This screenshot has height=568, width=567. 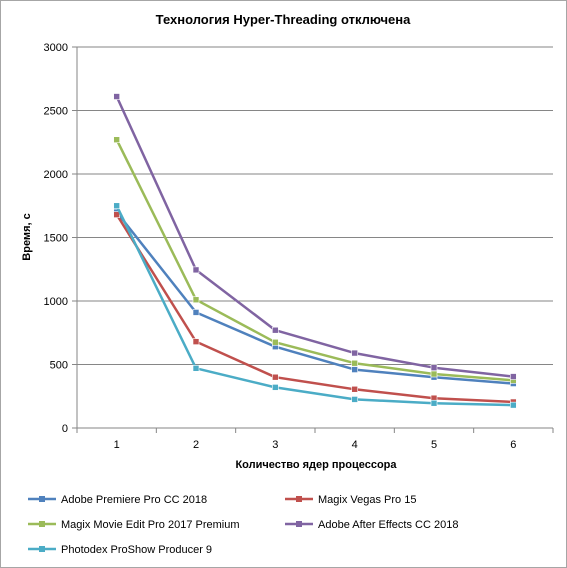 What do you see at coordinates (59, 366) in the screenshot?
I see `y-tick-label: 500` at bounding box center [59, 366].